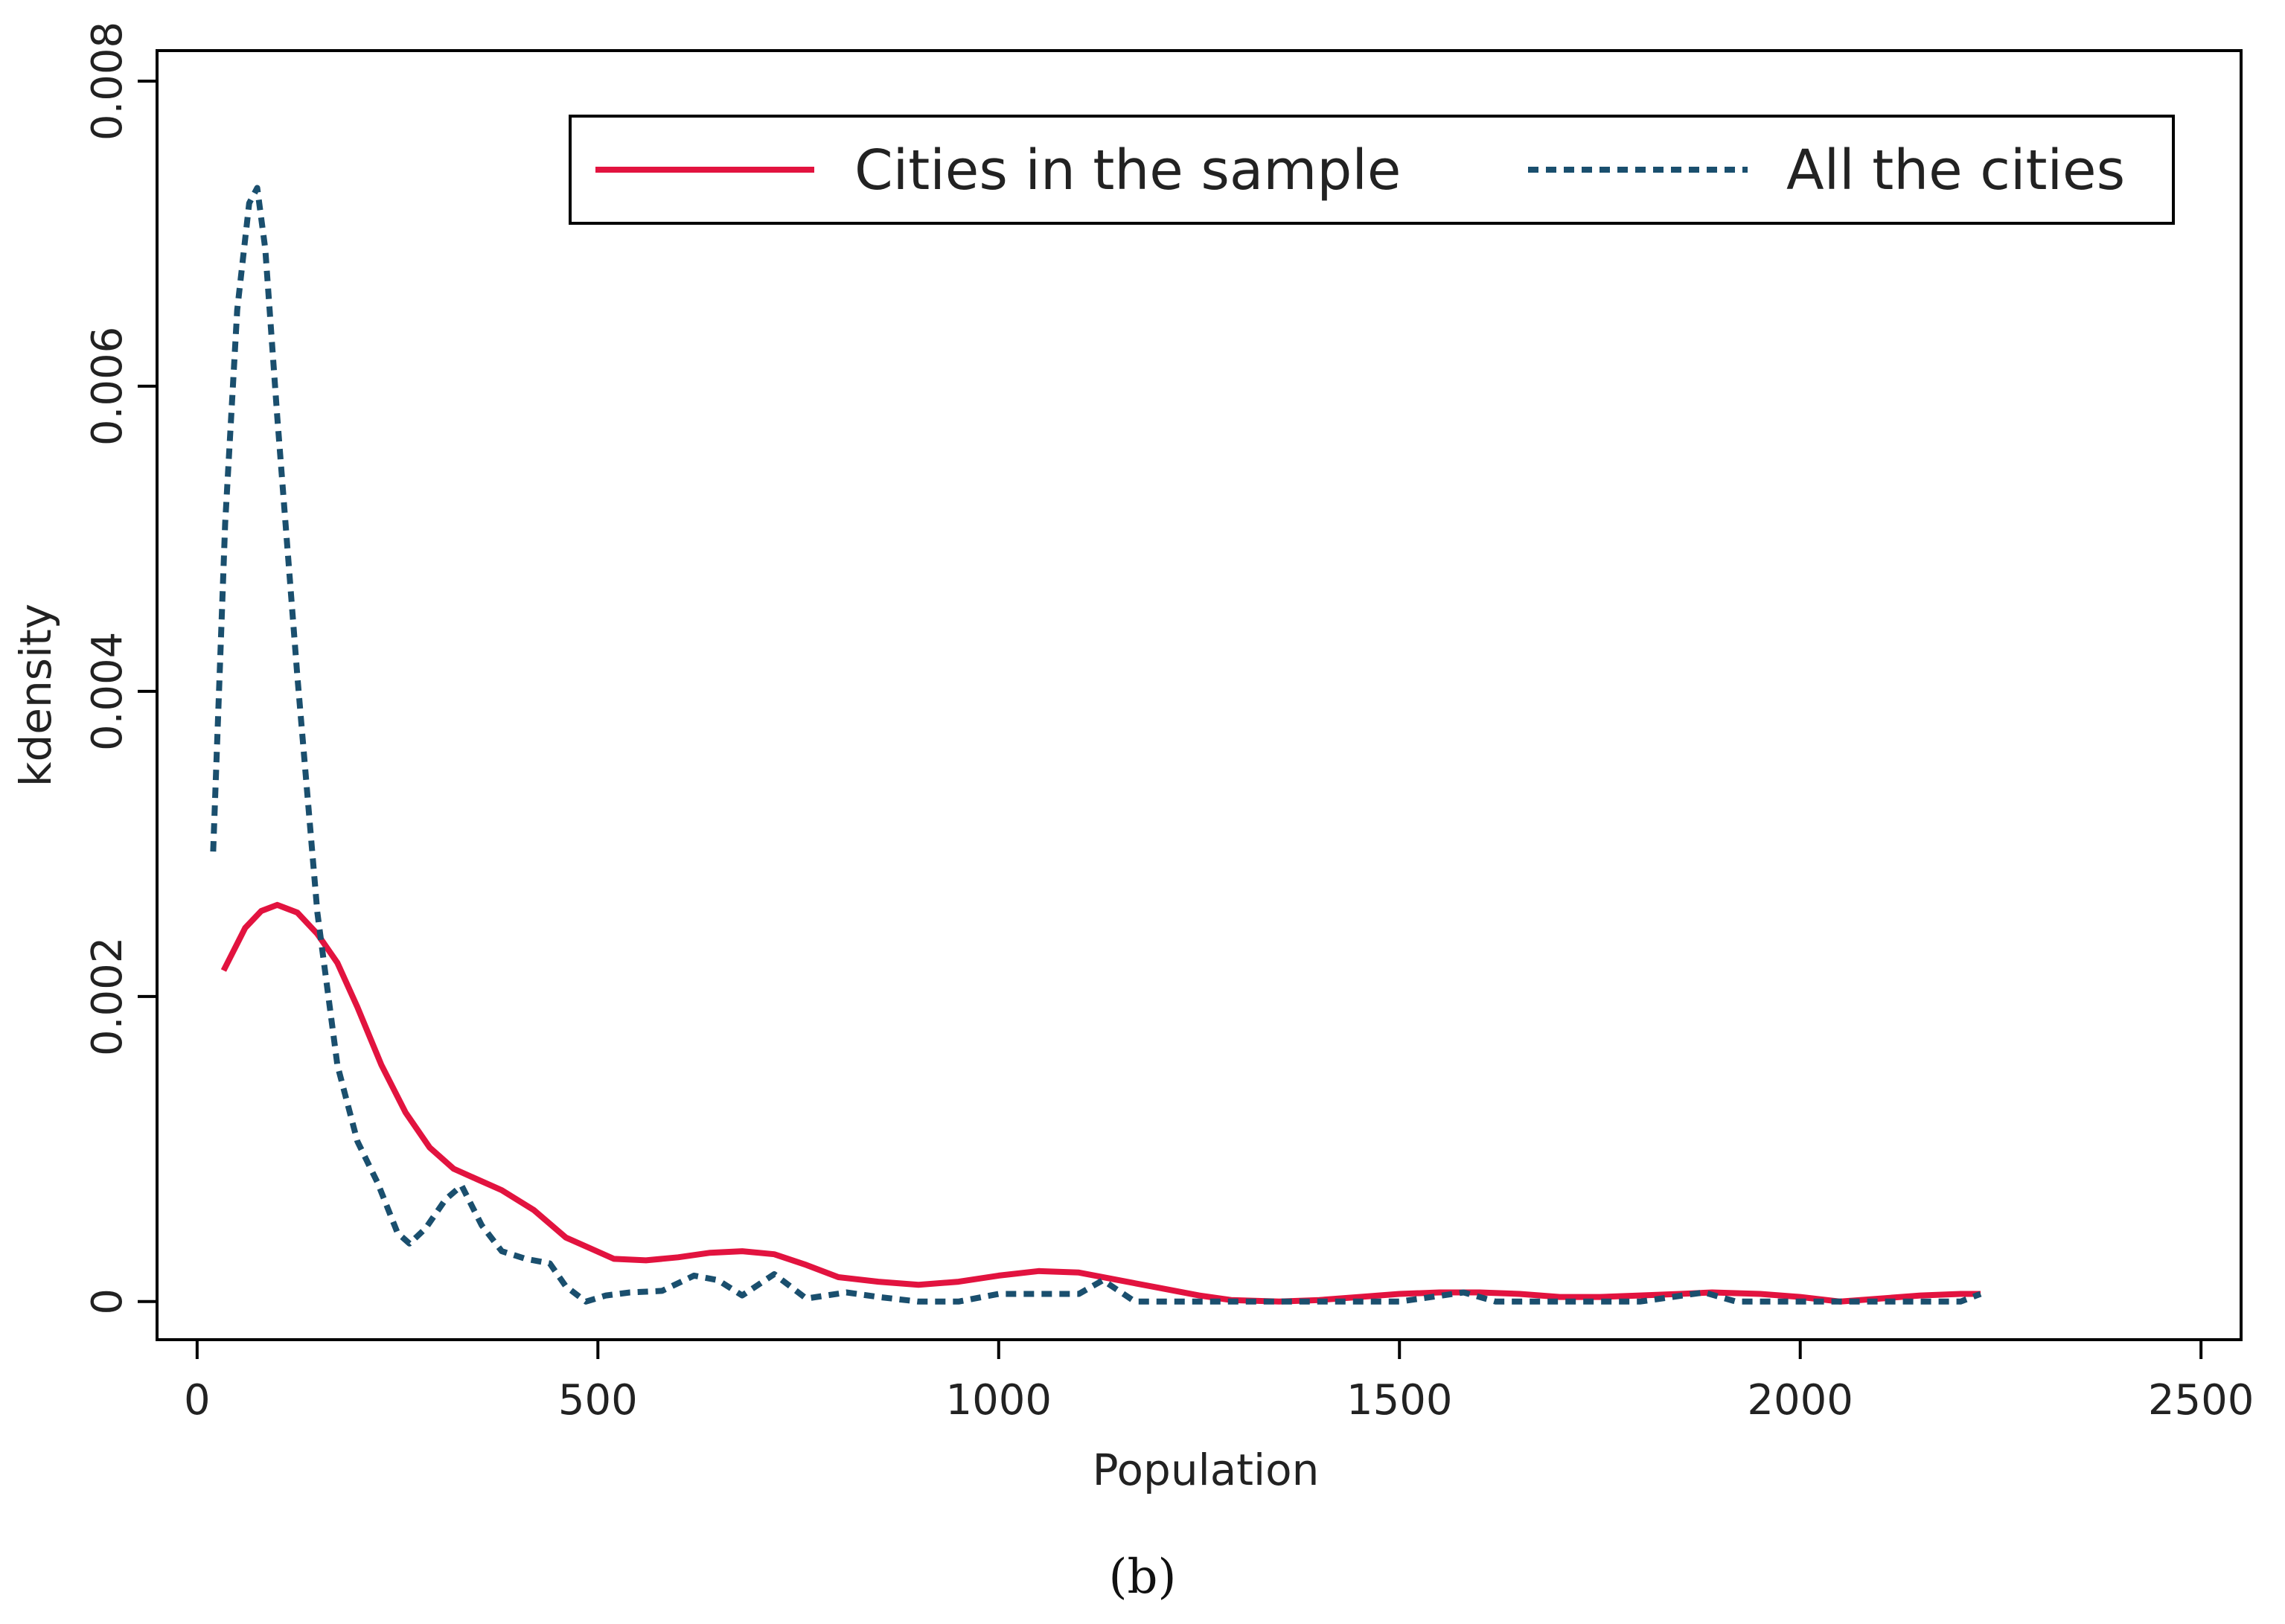 The image size is (2285, 1624). I want to click on x-tick-label: 1500, so click(1399, 1400).